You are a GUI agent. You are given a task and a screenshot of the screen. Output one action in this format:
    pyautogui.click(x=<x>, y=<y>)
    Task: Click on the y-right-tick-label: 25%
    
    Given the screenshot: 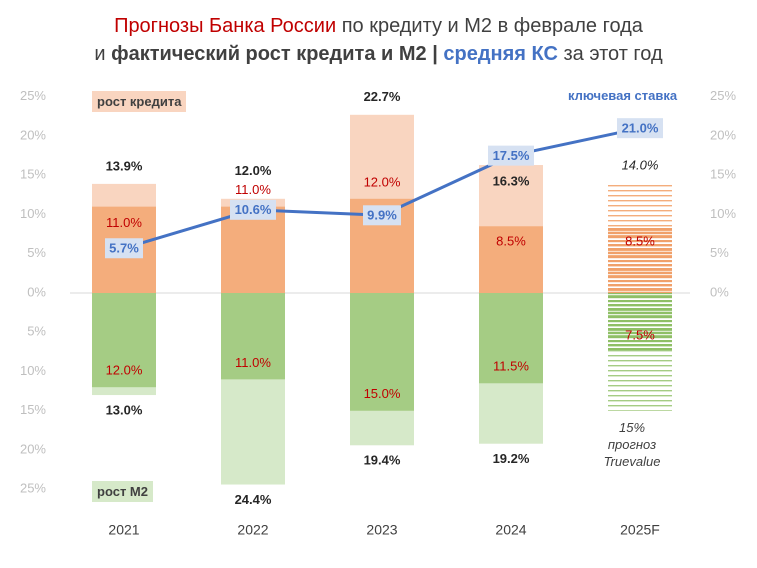 What is the action you would take?
    pyautogui.click(x=723, y=95)
    